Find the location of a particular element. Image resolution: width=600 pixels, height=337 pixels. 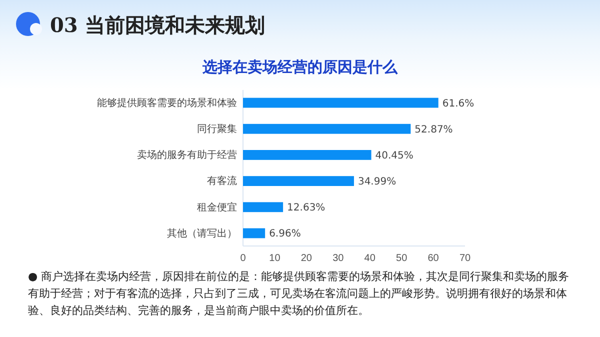

data-label: 34.99% is located at coordinates (377, 182).